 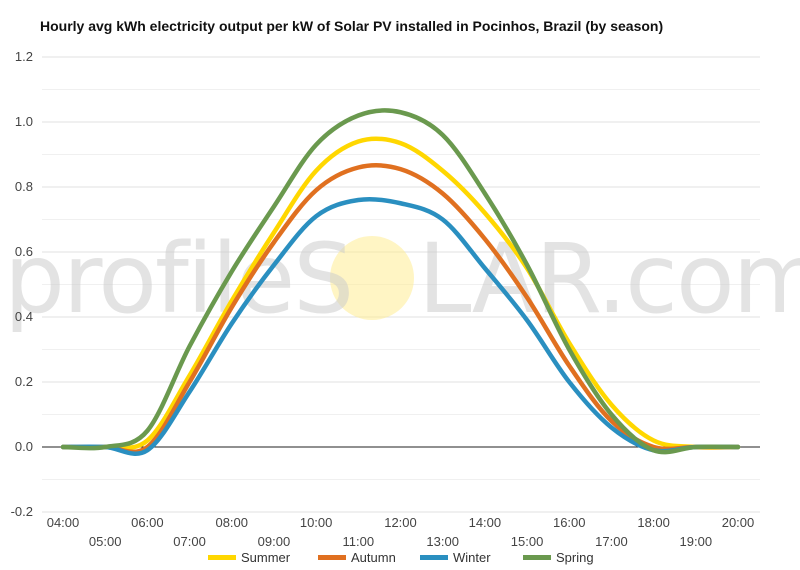 I want to click on y-tick-label: 0.4, so click(x=24, y=316).